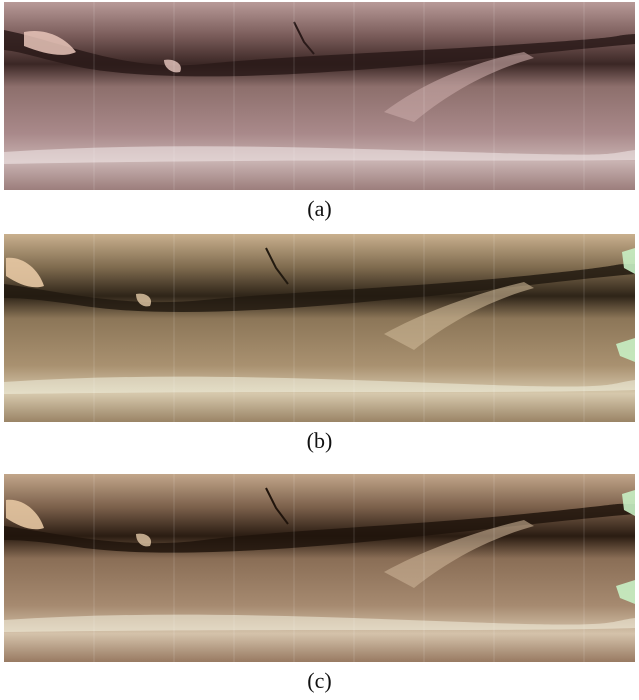 The height and width of the screenshot is (700, 639). Describe the element at coordinates (319, 680) in the screenshot. I see `panel-caption-c: (c)` at that location.